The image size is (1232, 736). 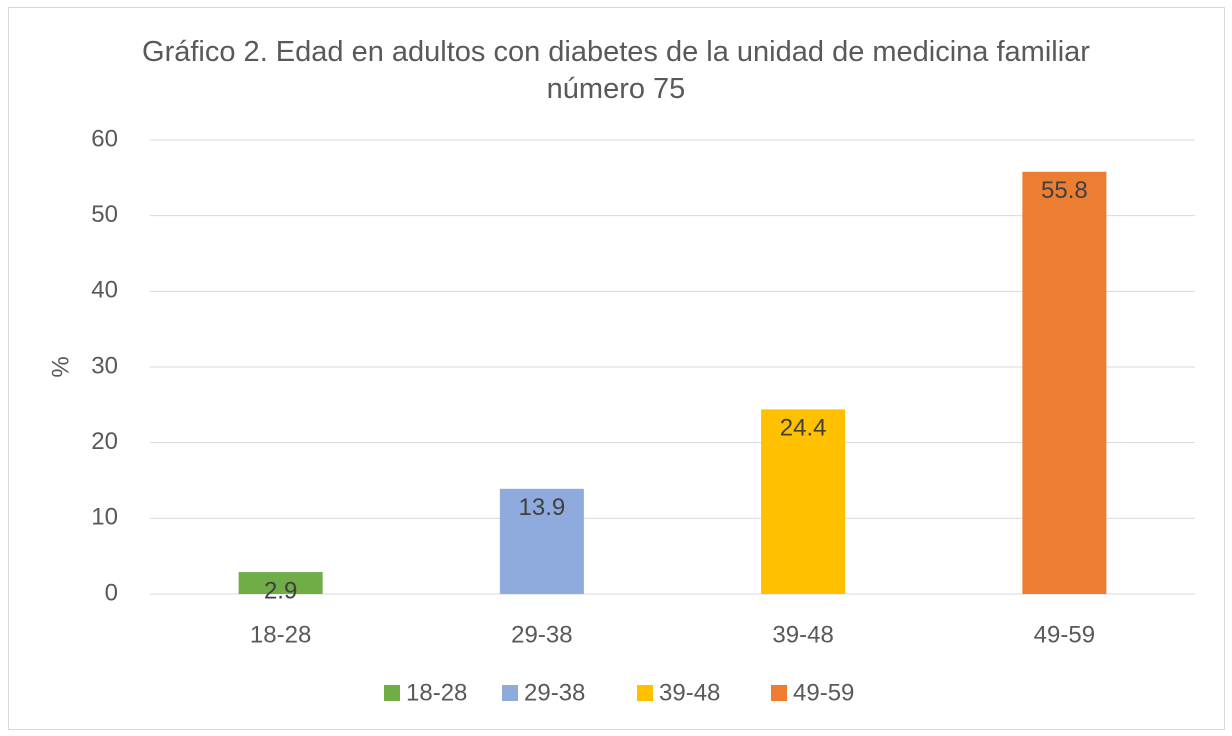 I want to click on y-tick-label: 30, so click(x=104, y=365).